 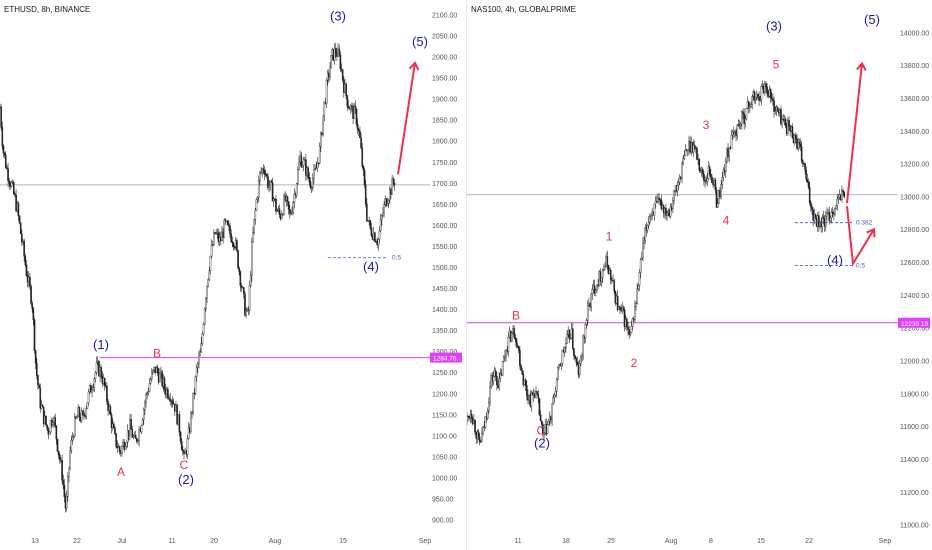 I want to click on wave-label: 1, so click(x=609, y=237).